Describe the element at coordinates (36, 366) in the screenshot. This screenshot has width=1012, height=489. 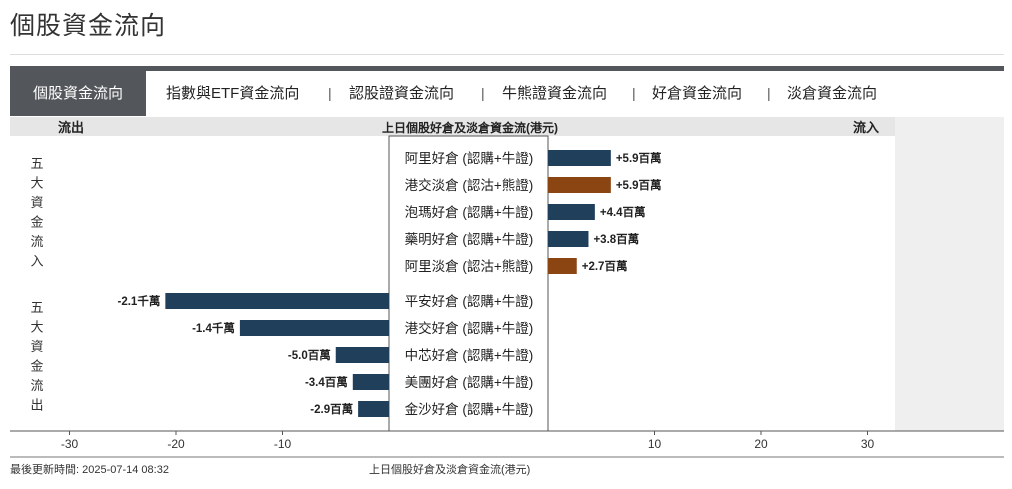
I see `outflow-group-label-char: 金` at that location.